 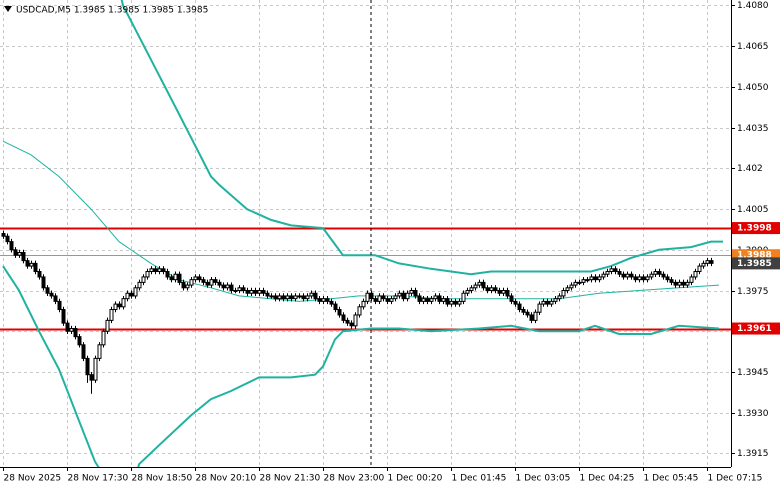 What do you see at coordinates (753, 129) in the screenshot?
I see `y-tick-label: 1.4035` at bounding box center [753, 129].